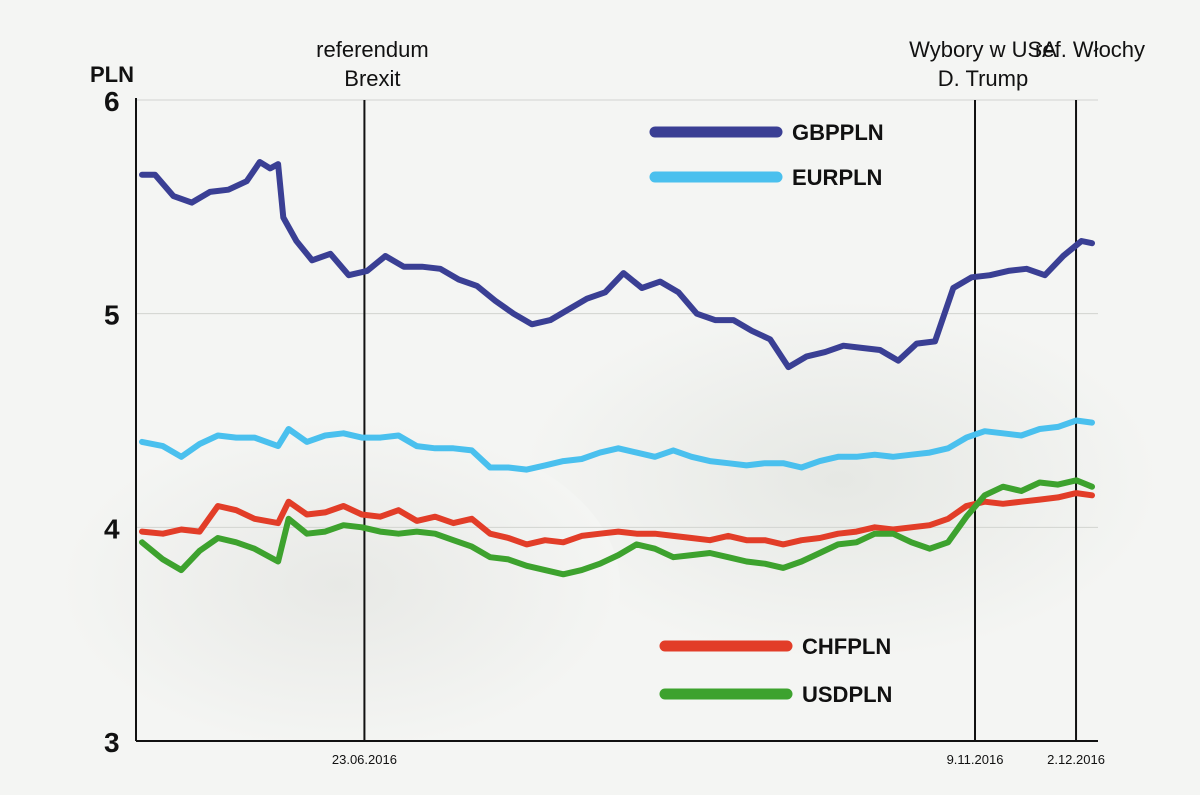 The height and width of the screenshot is (795, 1200). What do you see at coordinates (847, 694) in the screenshot?
I see `legend-label-usdpln: USDPLN` at bounding box center [847, 694].